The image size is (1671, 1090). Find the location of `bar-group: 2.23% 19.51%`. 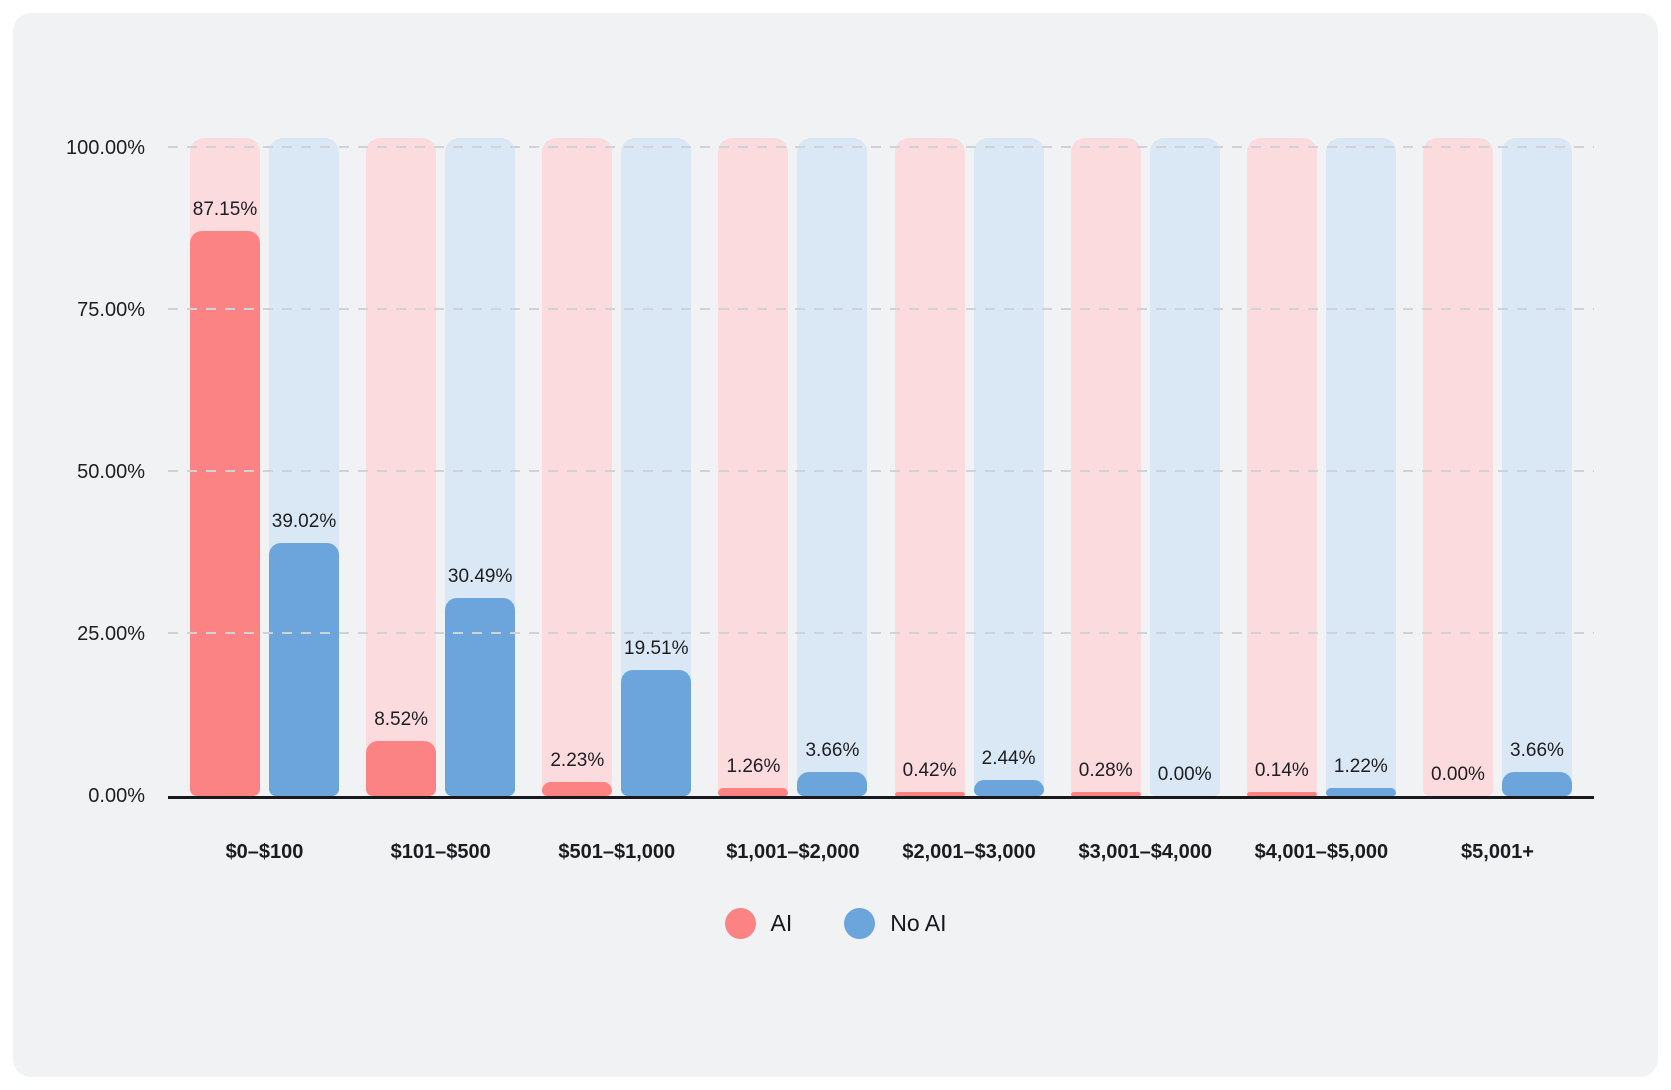

bar-group: 2.23% 19.51% is located at coordinates (617, 467).